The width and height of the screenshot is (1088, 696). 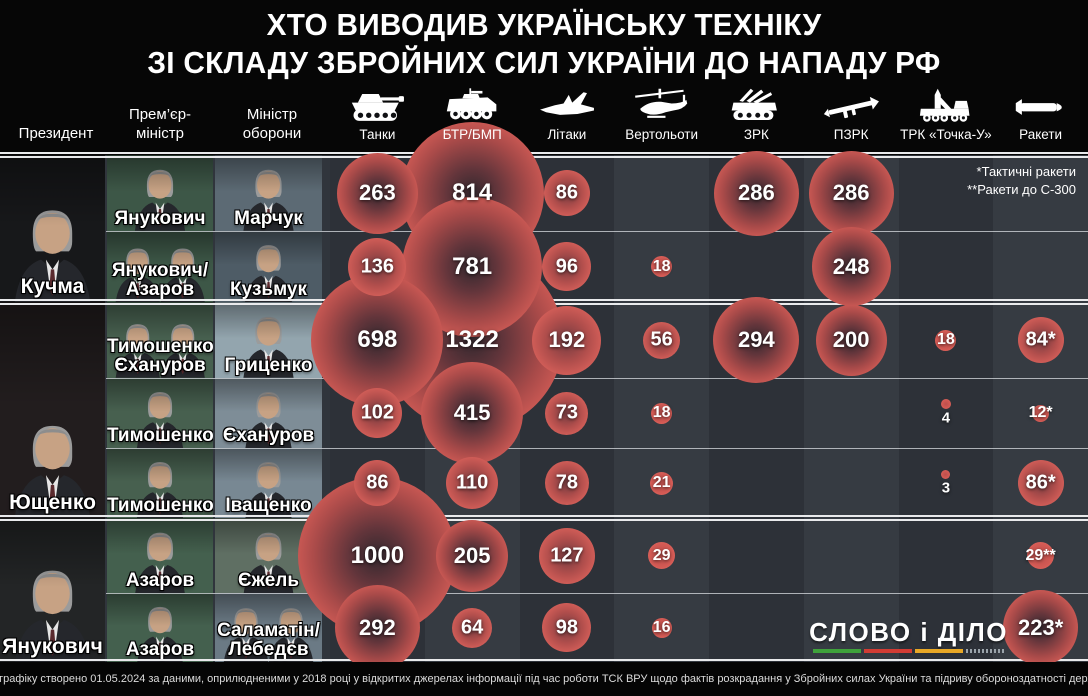 What do you see at coordinates (756, 120) in the screenshot?
I see `equipment-column-zrk: ЗРК` at bounding box center [756, 120].